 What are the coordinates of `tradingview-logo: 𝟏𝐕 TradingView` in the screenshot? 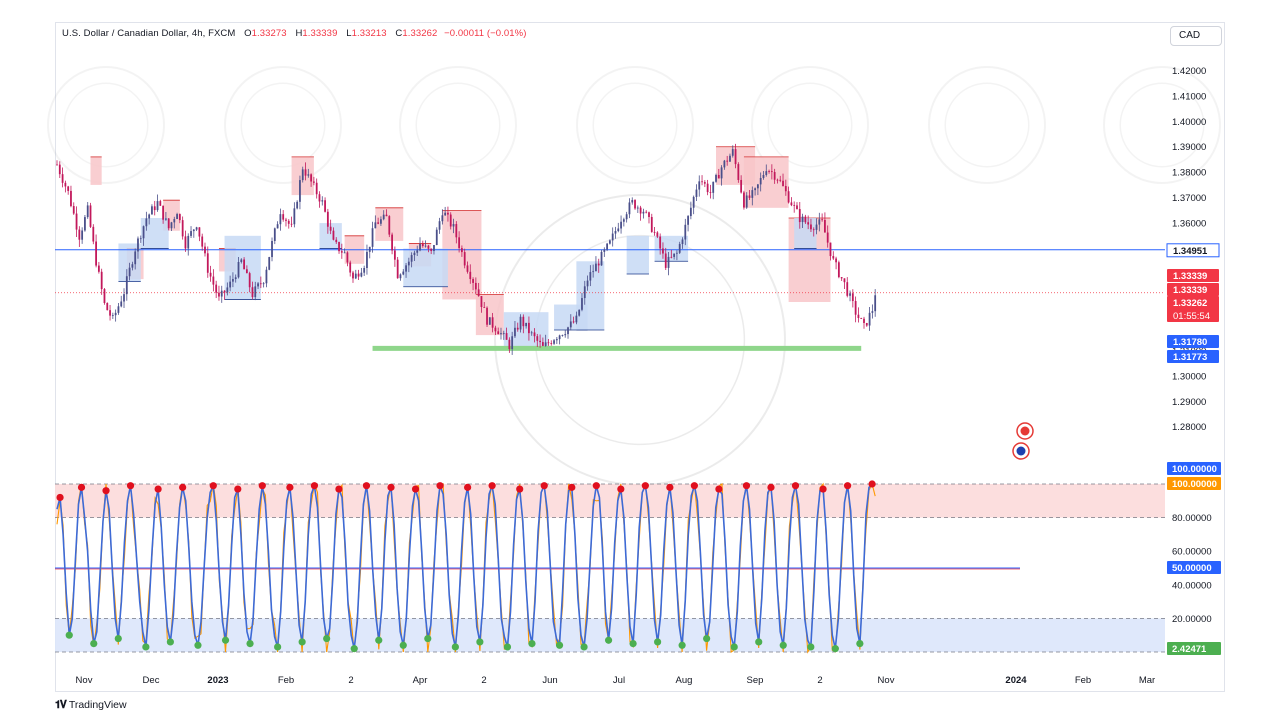 It's located at (91, 705).